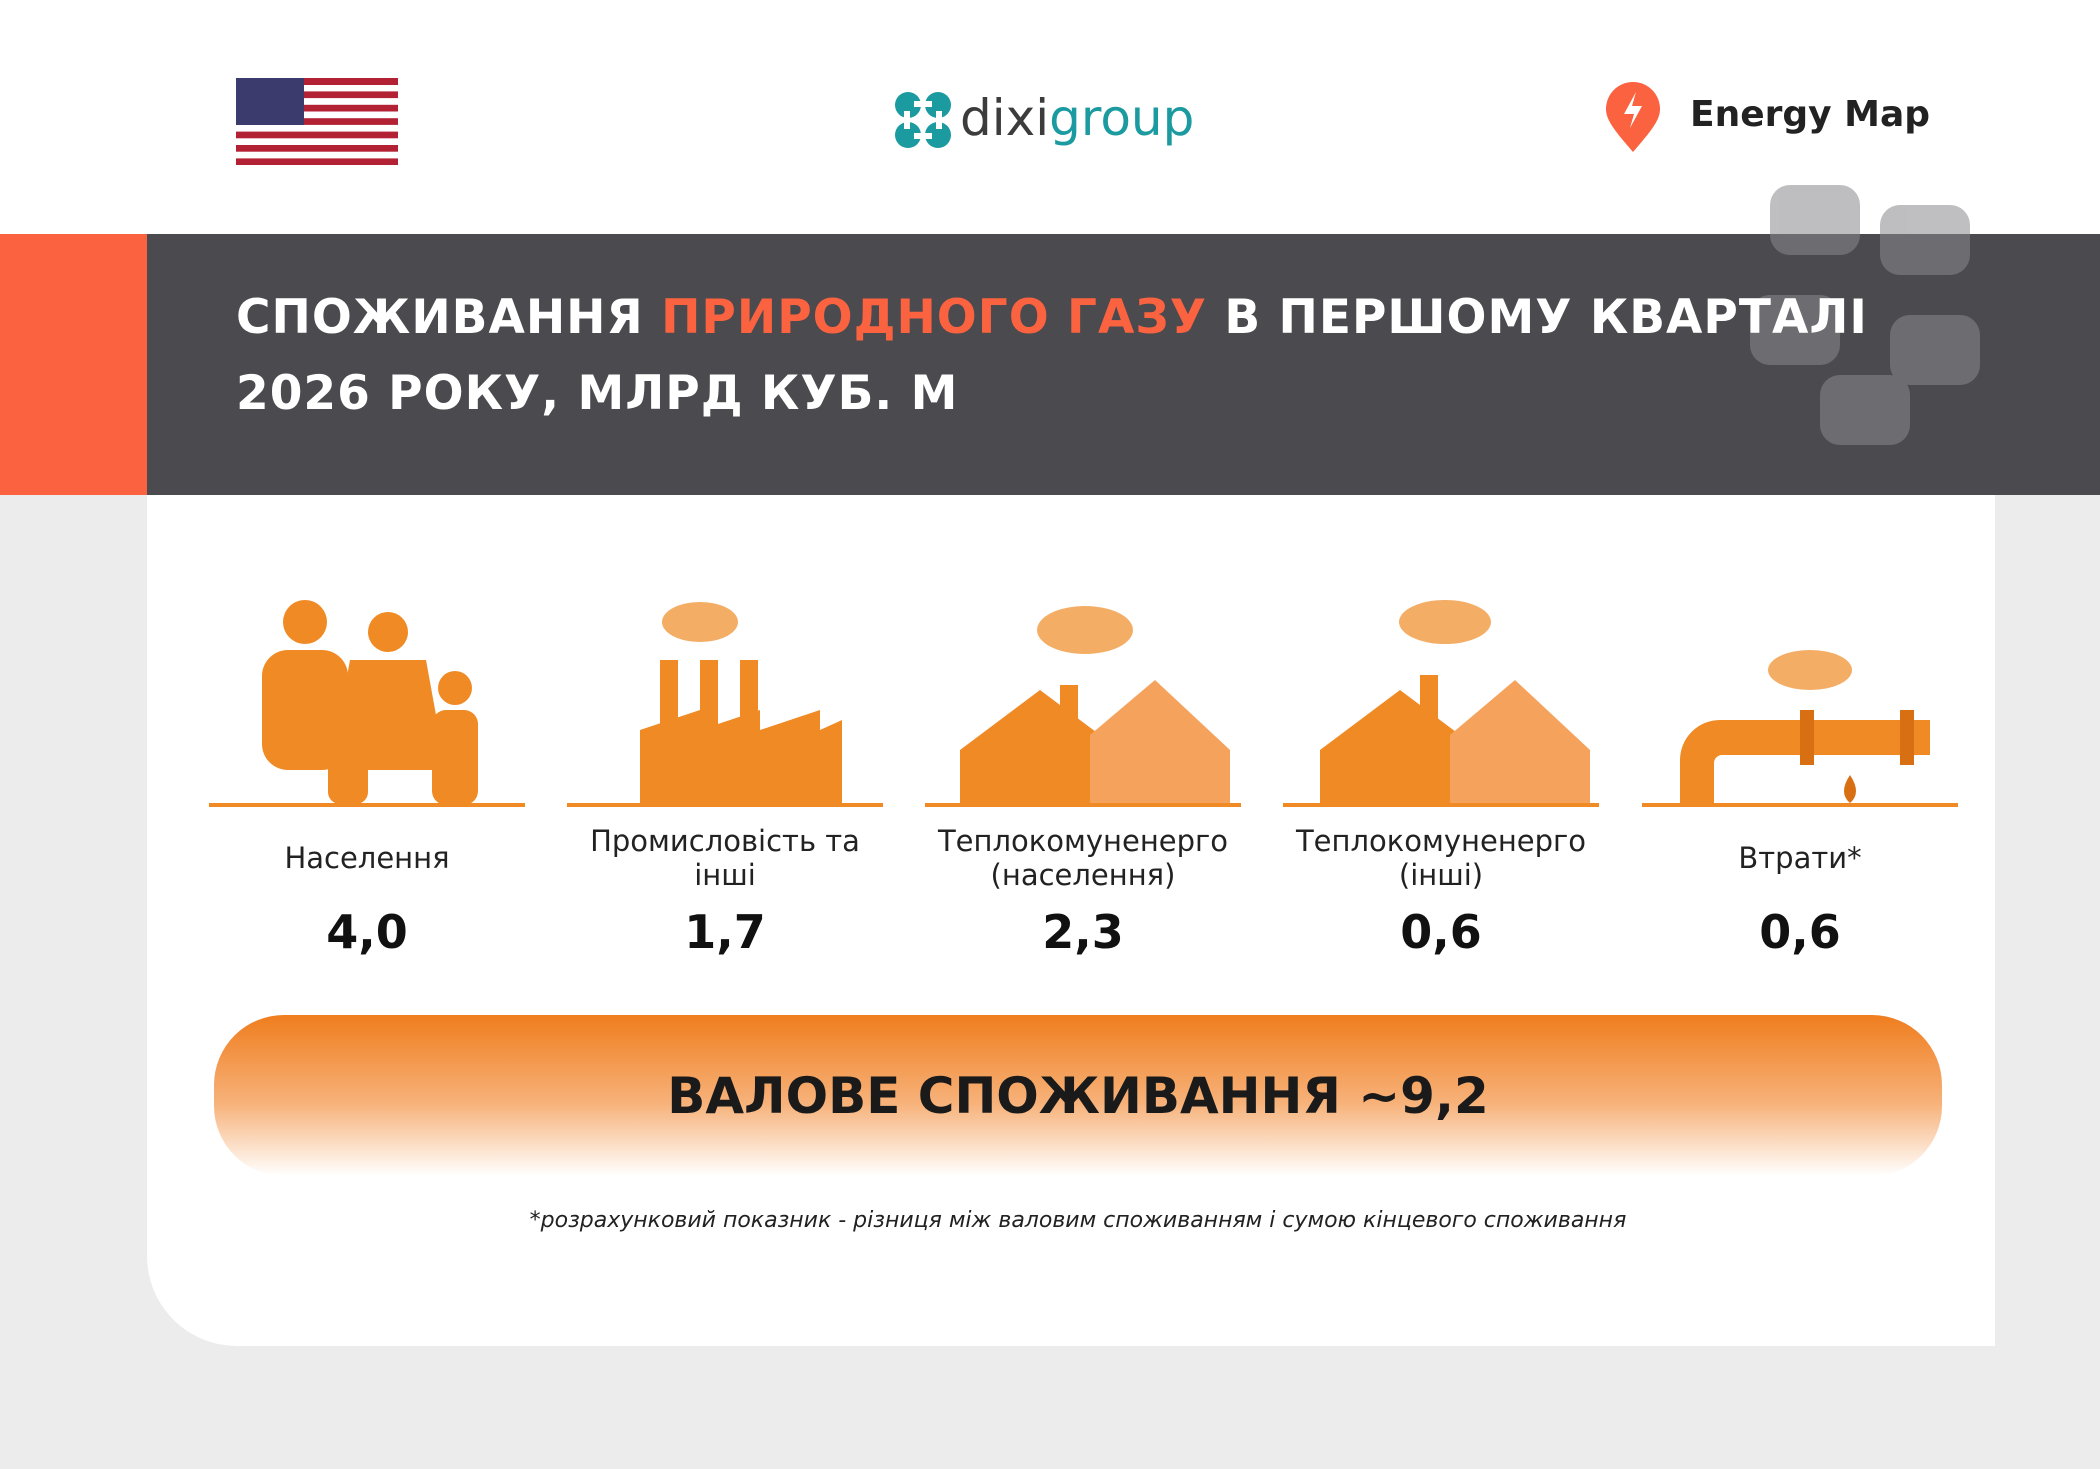  What do you see at coordinates (725, 858) in the screenshot?
I see `item-label: Промисловість та інші` at bounding box center [725, 858].